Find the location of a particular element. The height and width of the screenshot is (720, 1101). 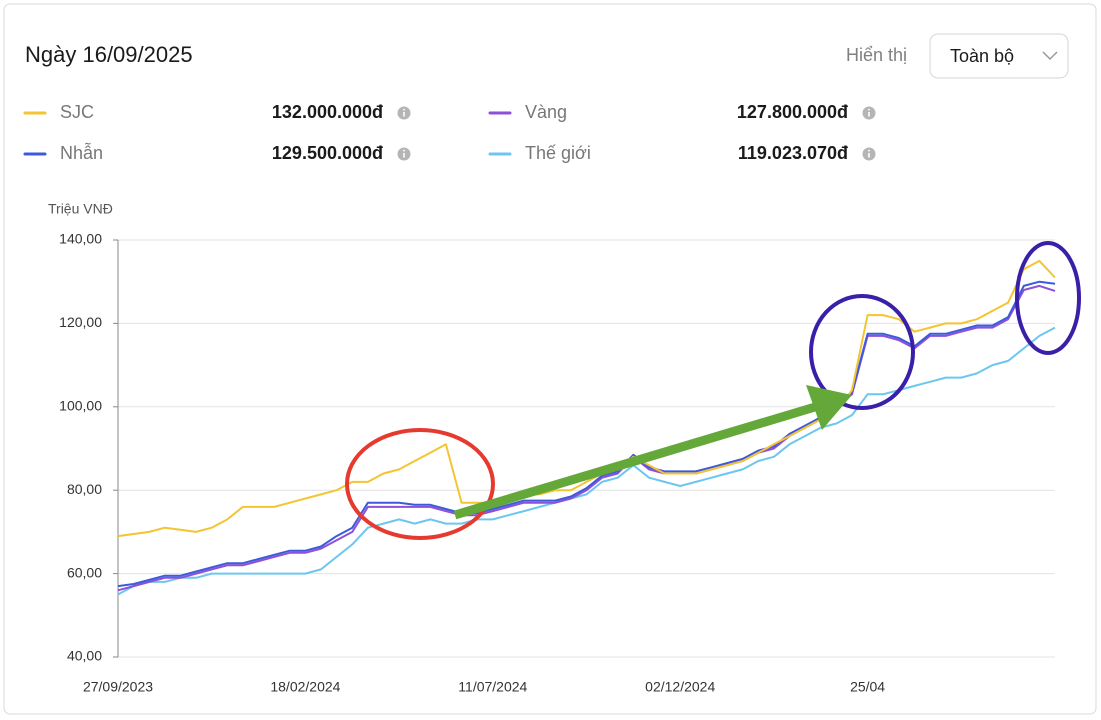

select-box is located at coordinates (999, 56).